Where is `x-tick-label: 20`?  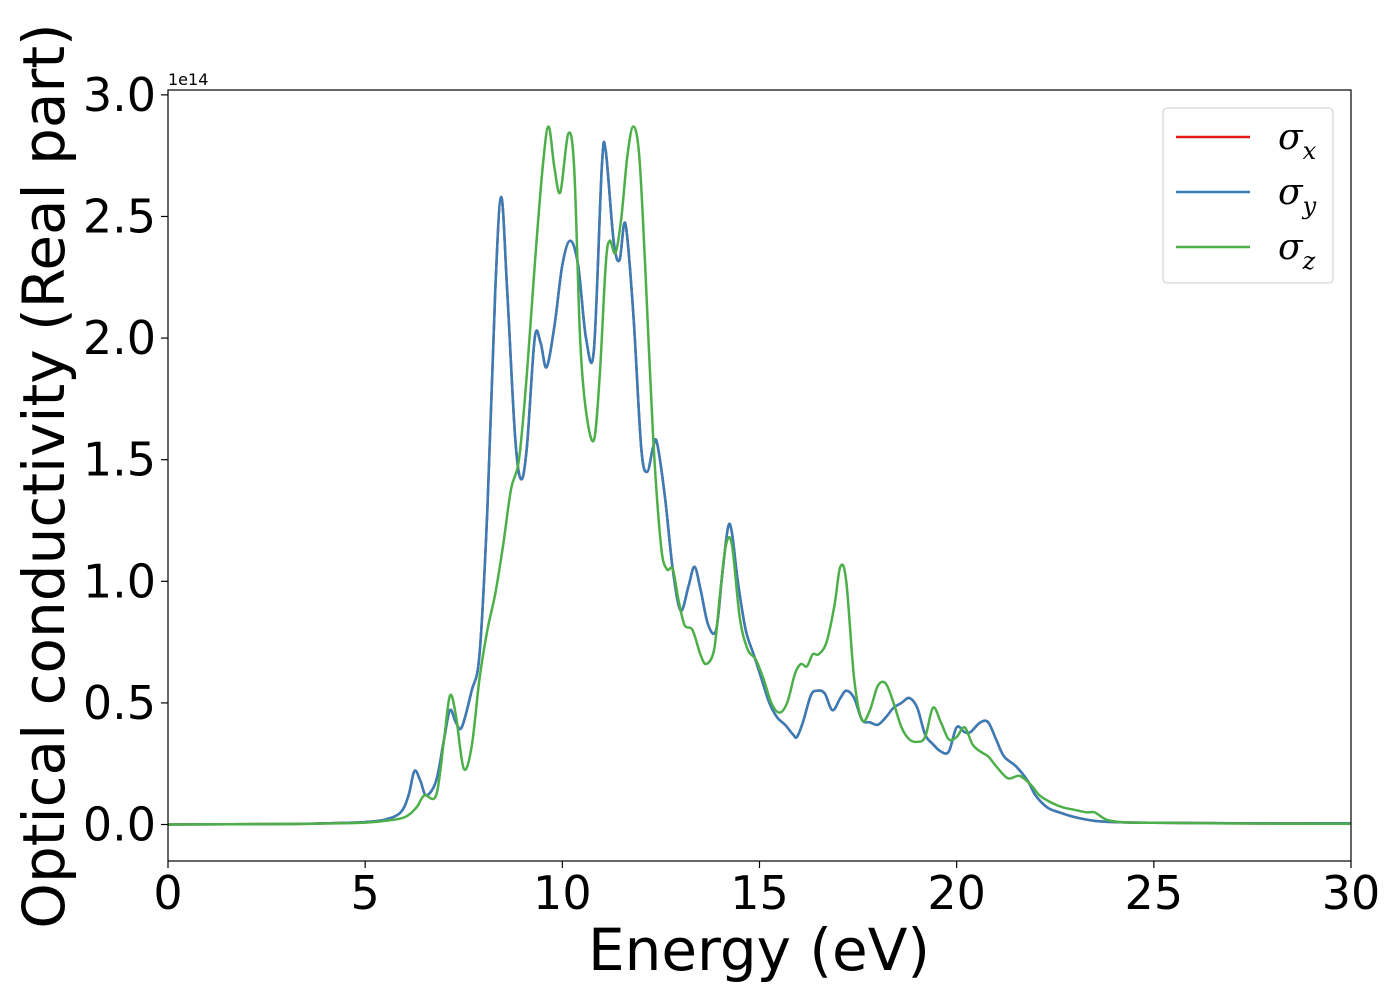
x-tick-label: 20 is located at coordinates (956, 893).